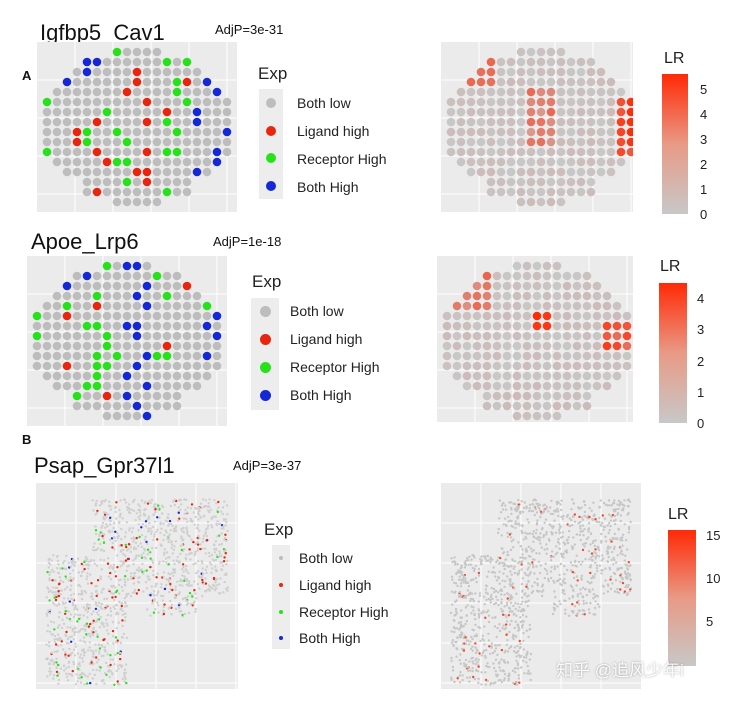 Image resolution: width=745 pixels, height=701 pixels. I want to click on legend-label-both-high-2: Both High, so click(321, 395).